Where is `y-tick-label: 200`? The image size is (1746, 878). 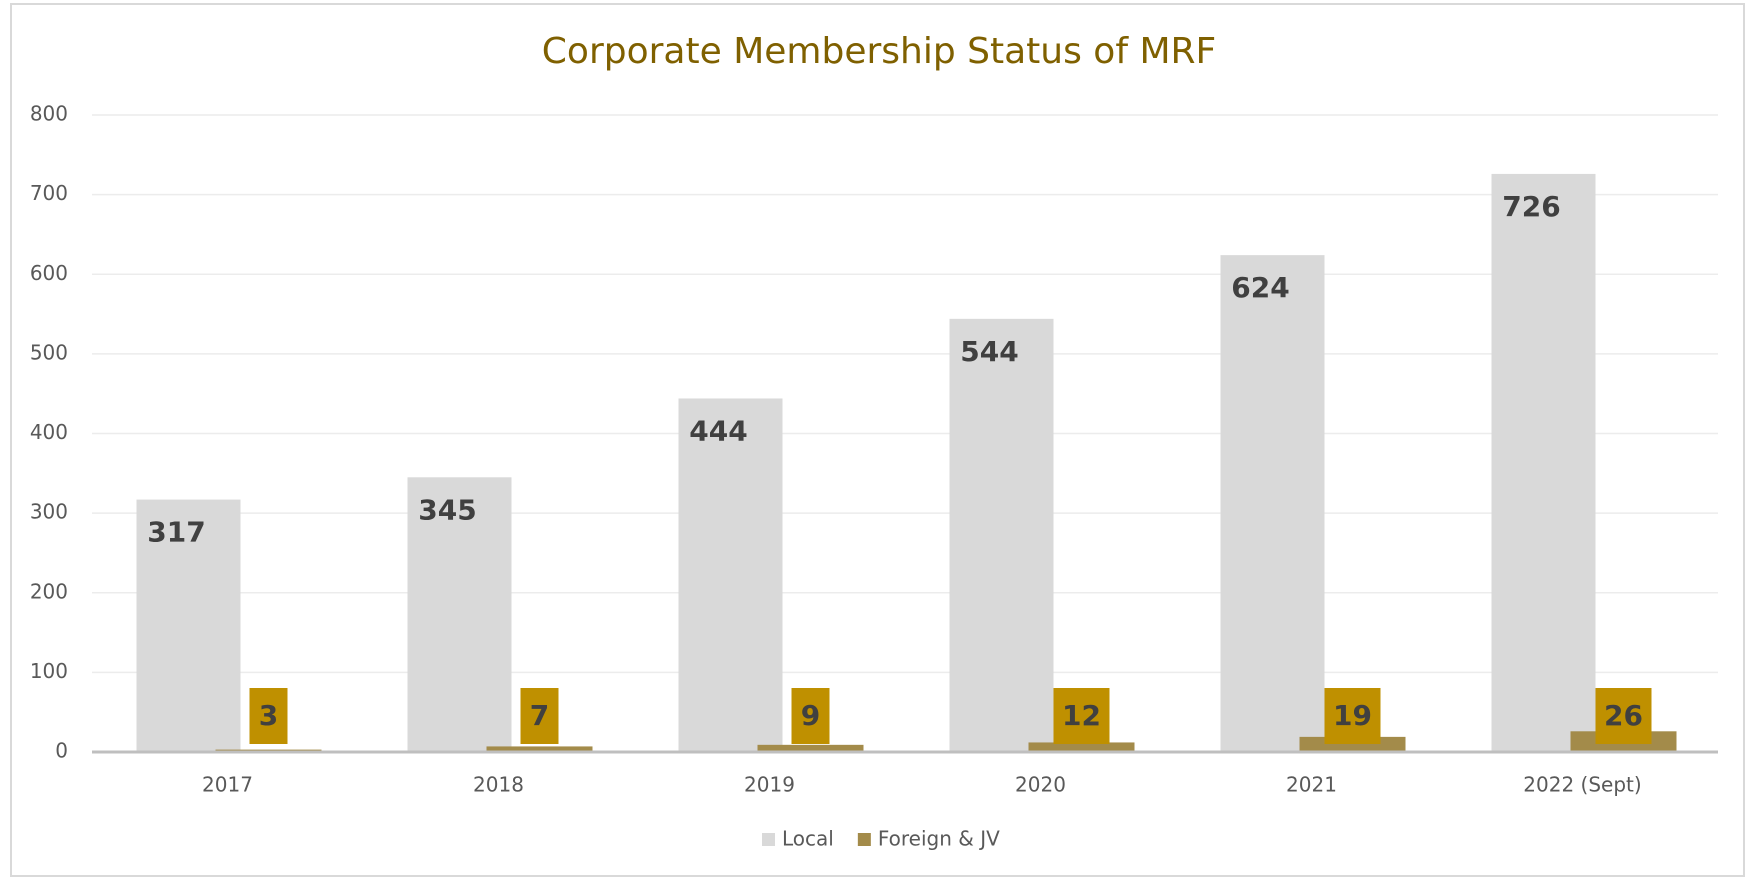 y-tick-label: 200 is located at coordinates (49, 591).